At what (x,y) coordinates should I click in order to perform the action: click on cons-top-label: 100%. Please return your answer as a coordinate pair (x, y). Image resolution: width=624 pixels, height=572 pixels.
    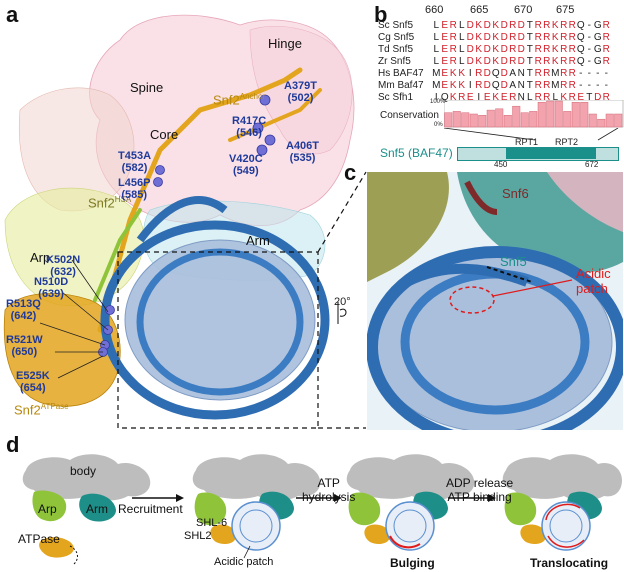
    Looking at the image, I should click on (438, 102).